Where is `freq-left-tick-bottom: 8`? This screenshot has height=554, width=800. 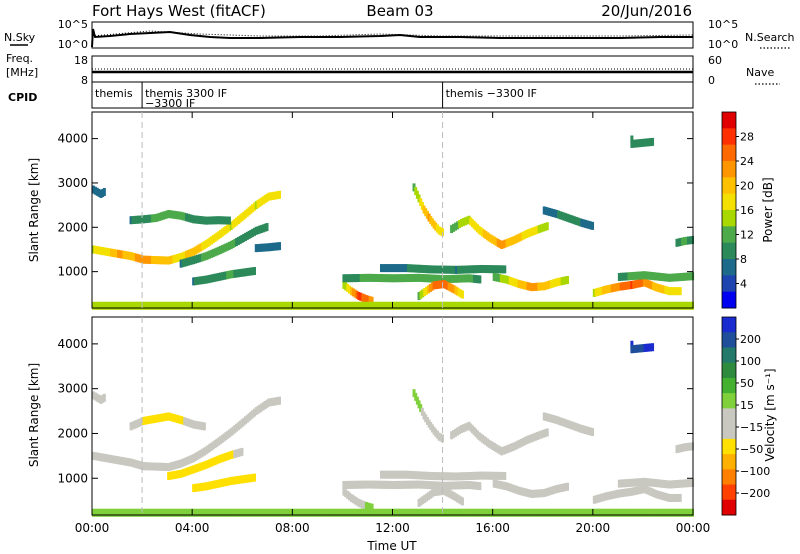
freq-left-tick-bottom: 8 is located at coordinates (84, 80).